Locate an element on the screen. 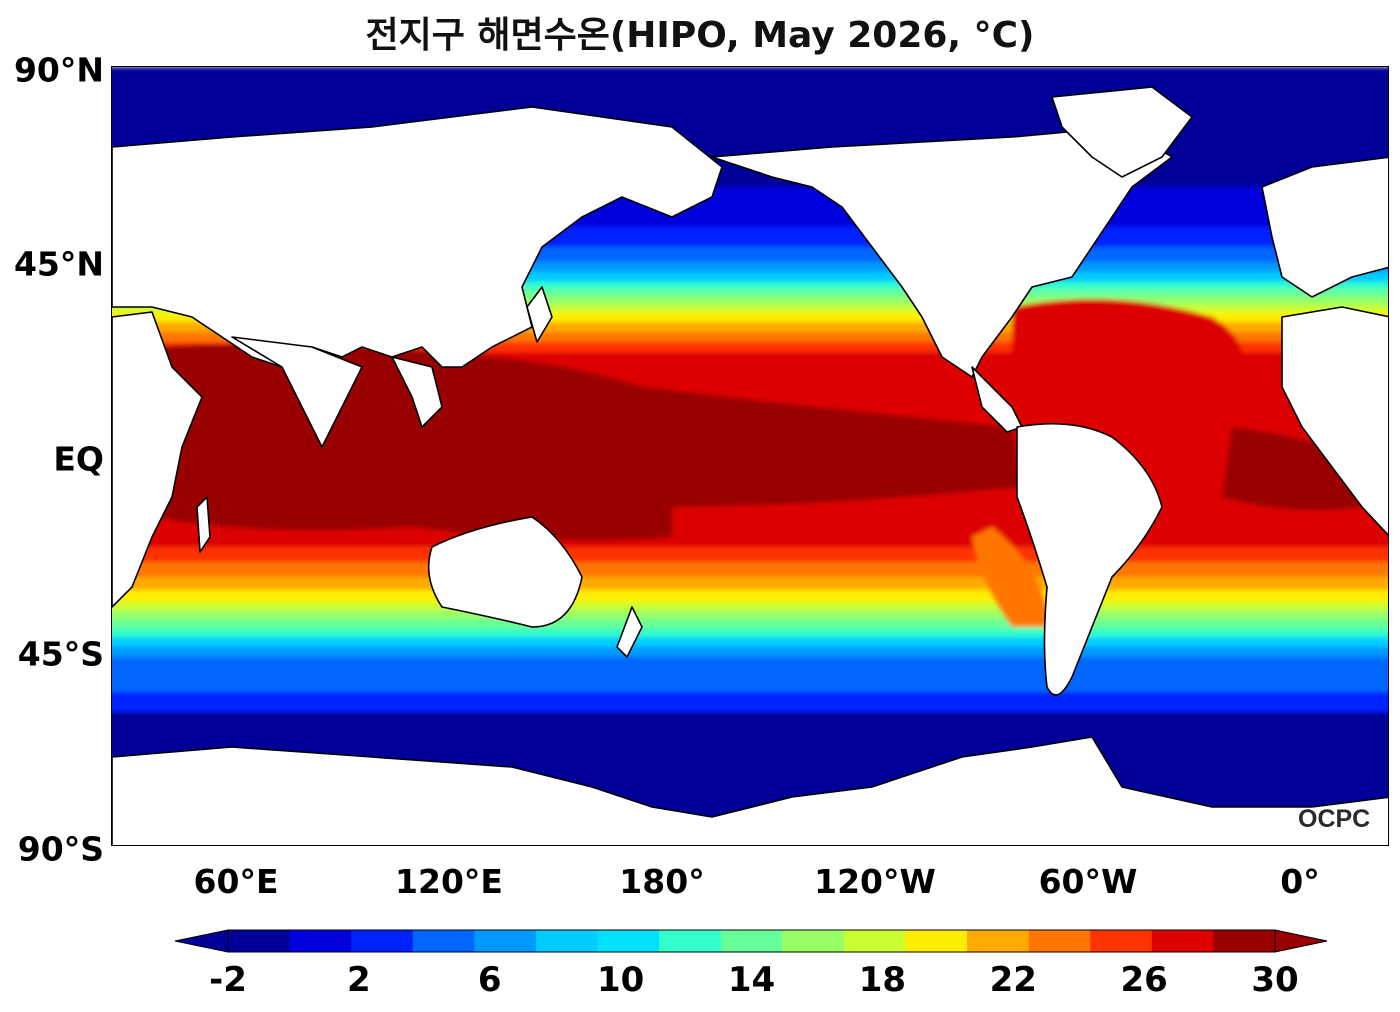 The height and width of the screenshot is (1012, 1400). new-zealand-land is located at coordinates (629, 632).